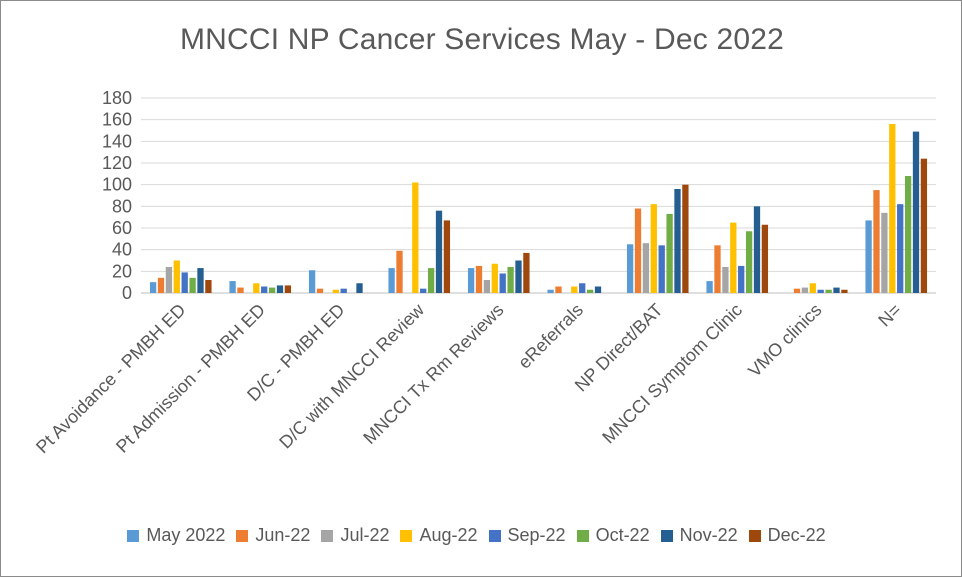  What do you see at coordinates (117, 185) in the screenshot?
I see `y-tick-label: 100` at bounding box center [117, 185].